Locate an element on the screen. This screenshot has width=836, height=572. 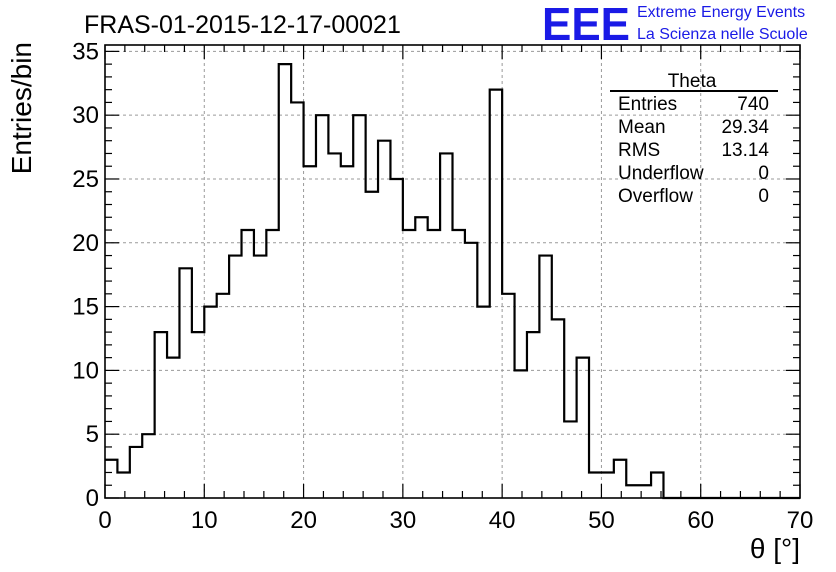
logo-line-2: La Scienza nelle Scuole is located at coordinates (722, 34).